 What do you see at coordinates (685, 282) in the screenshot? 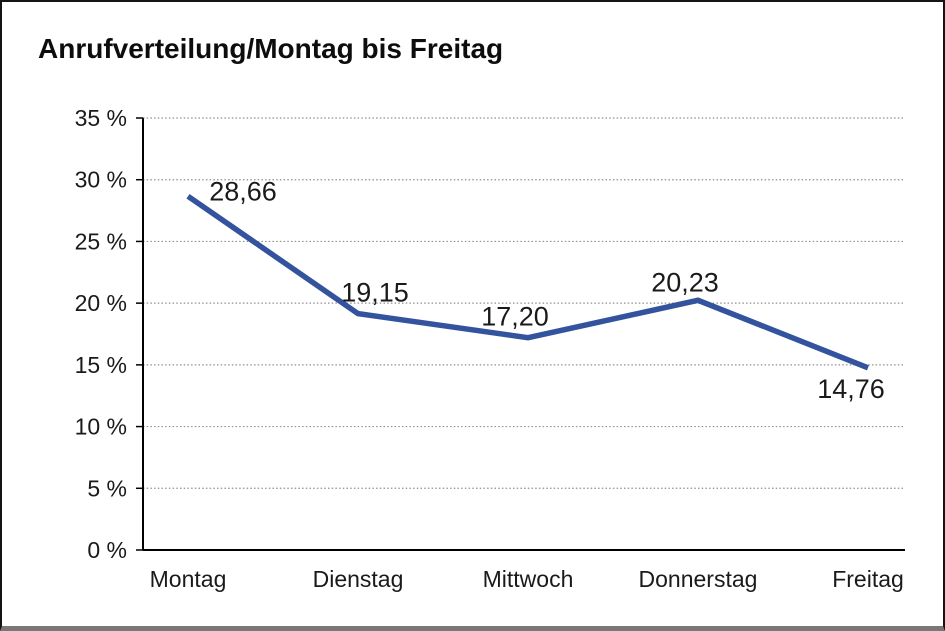
I see `data-point-label: 20,23` at bounding box center [685, 282].